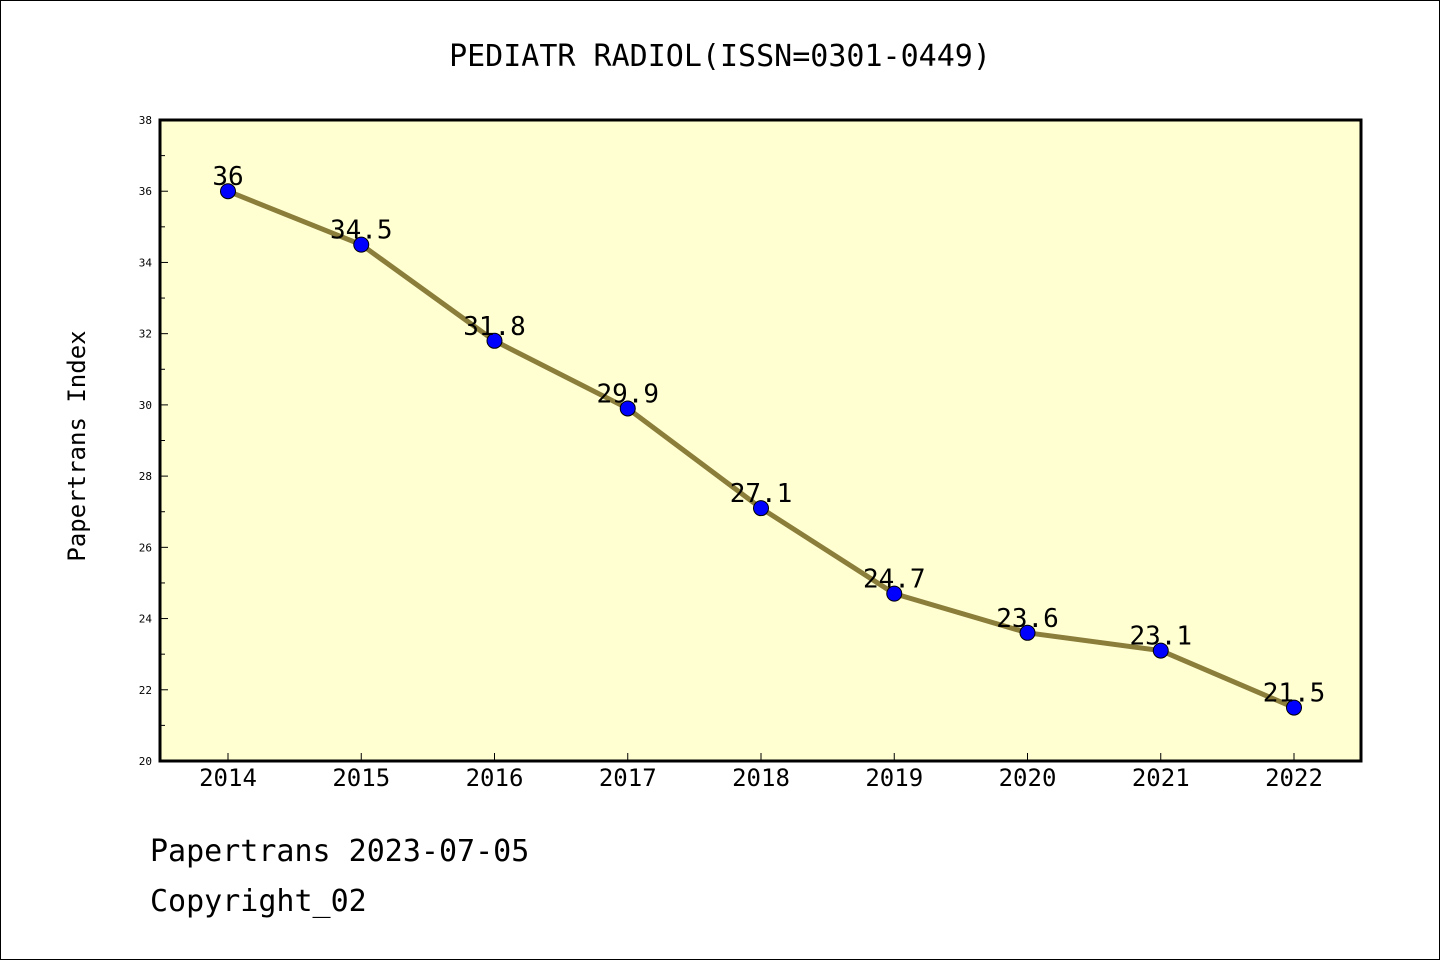 The image size is (1440, 960). Describe the element at coordinates (1028, 778) in the screenshot. I see `x-tick-label: 2020` at that location.